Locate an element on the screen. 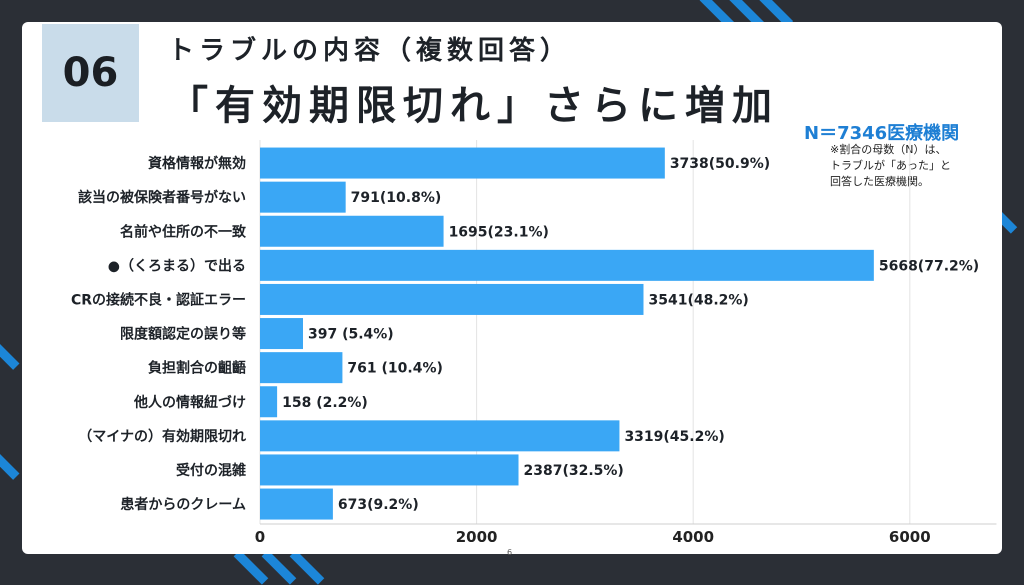 The width and height of the screenshot is (1024, 585). slide-number-box: 06 is located at coordinates (90, 73).